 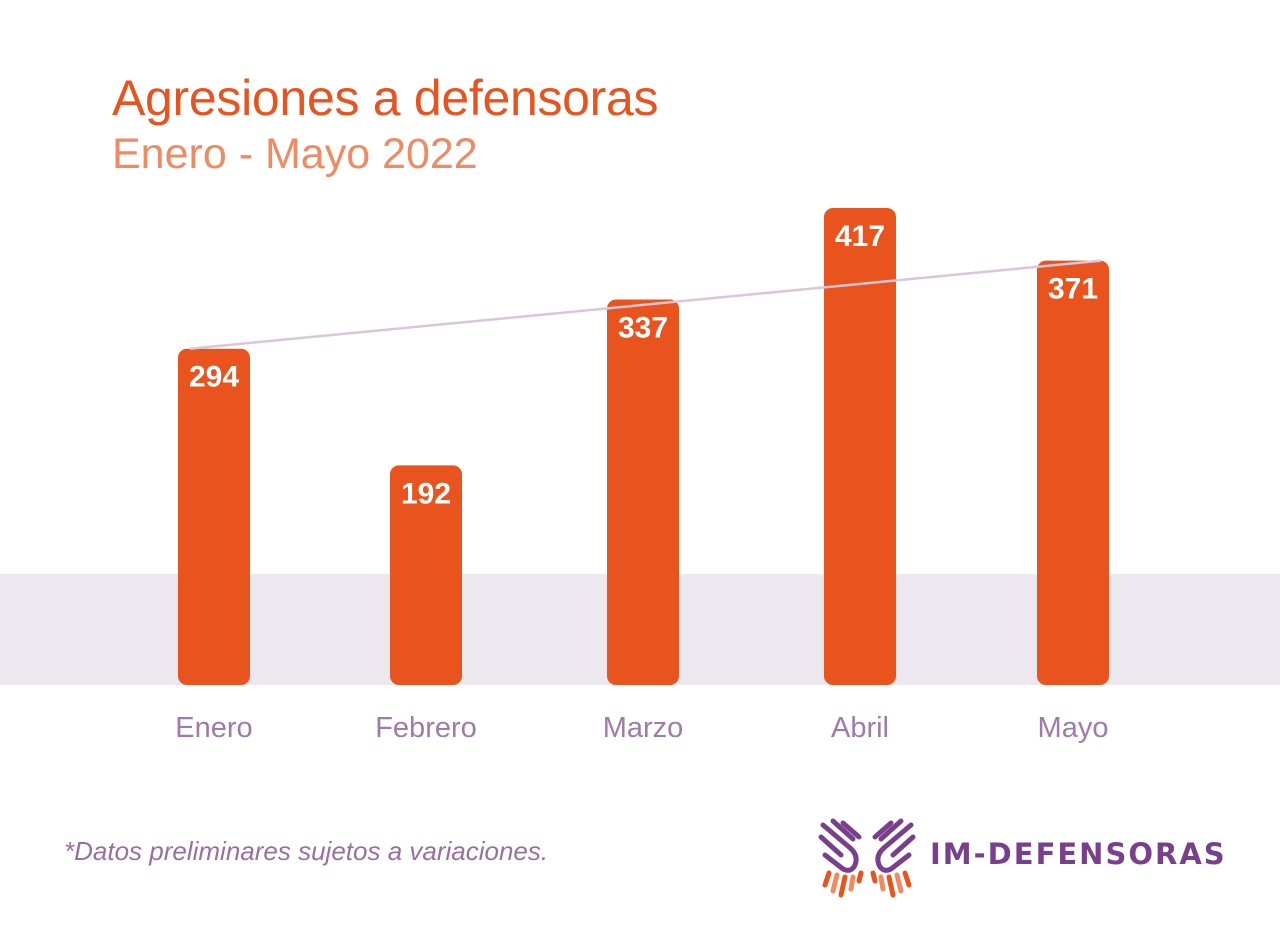 I want to click on category-label: Marzo, so click(x=643, y=728).